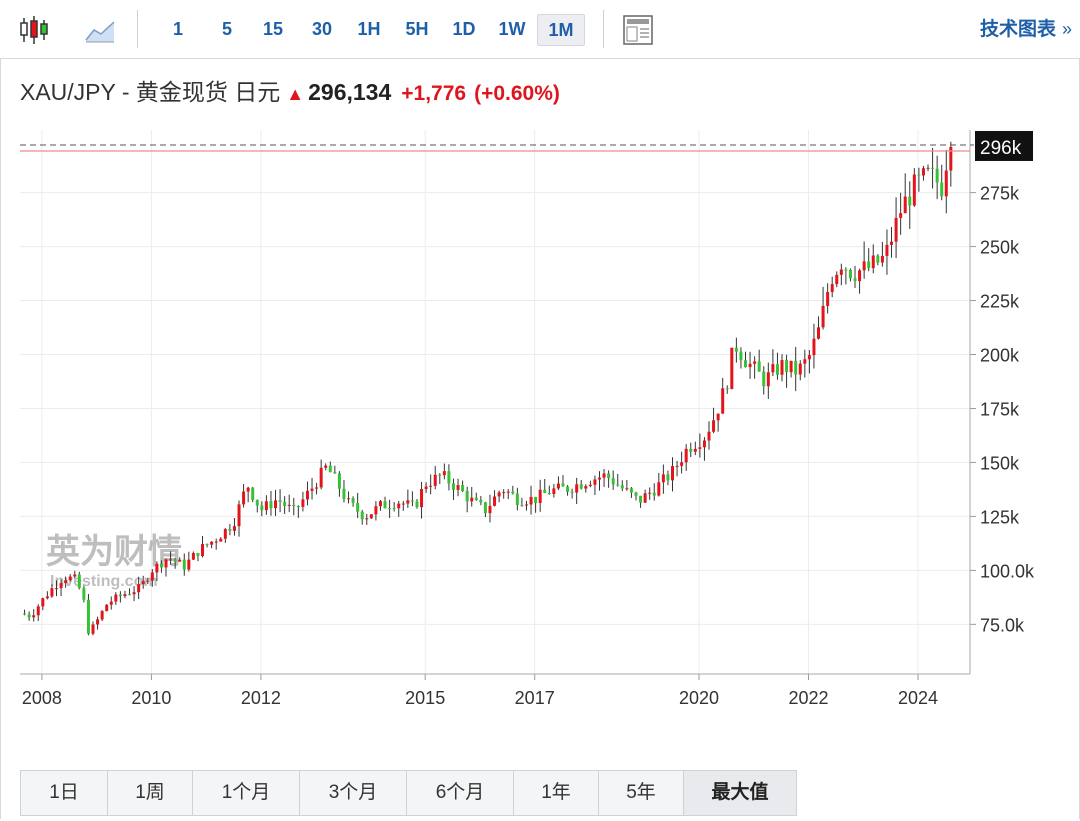 The height and width of the screenshot is (821, 1080). I want to click on interval-1h: 1H, so click(369, 29).